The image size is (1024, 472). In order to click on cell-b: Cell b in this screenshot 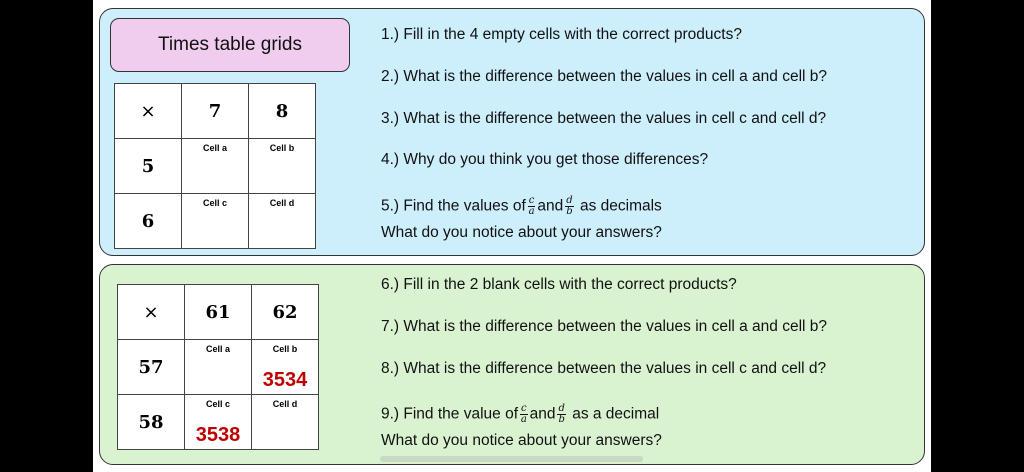, I will do `click(282, 166)`.